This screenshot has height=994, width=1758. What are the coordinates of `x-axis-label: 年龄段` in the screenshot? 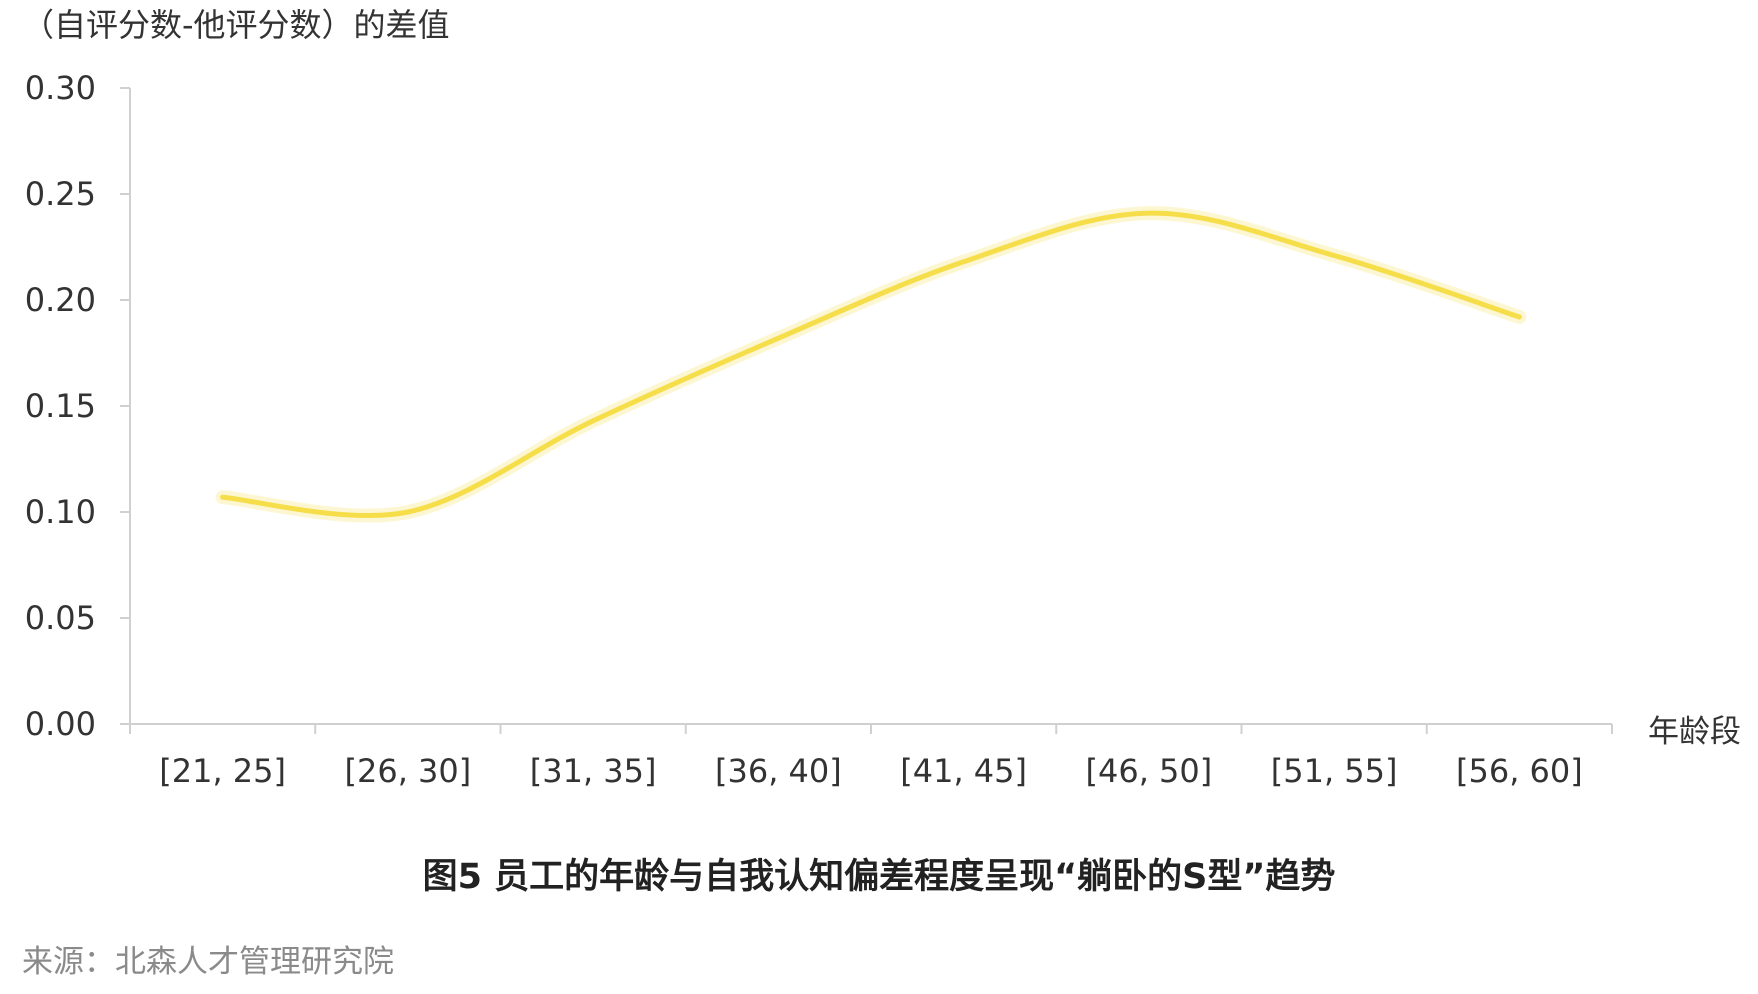 It's located at (1694, 732).